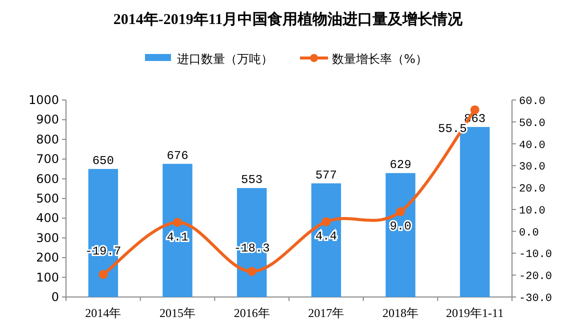 The width and height of the screenshot is (576, 327). What do you see at coordinates (103, 313) in the screenshot?
I see `x-tick-label: 2014年` at bounding box center [103, 313].